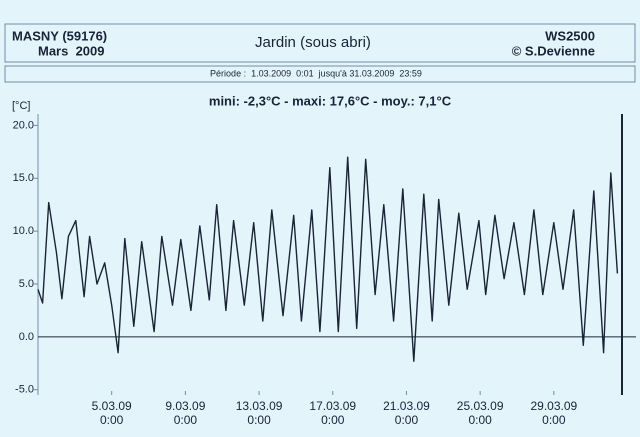 This screenshot has height=437, width=640. I want to click on y-tick-label: 0.0, so click(26, 337).